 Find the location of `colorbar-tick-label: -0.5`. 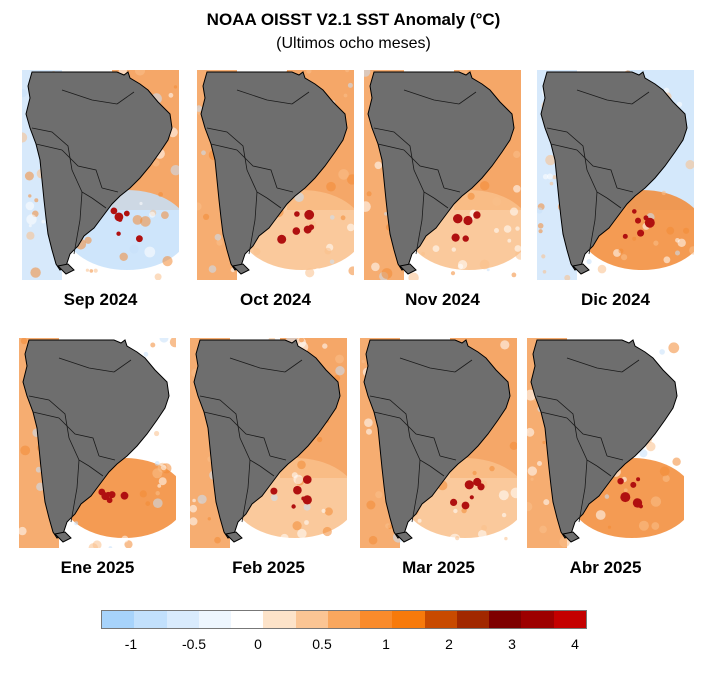

colorbar-tick-label: -0.5 is located at coordinates (194, 644).